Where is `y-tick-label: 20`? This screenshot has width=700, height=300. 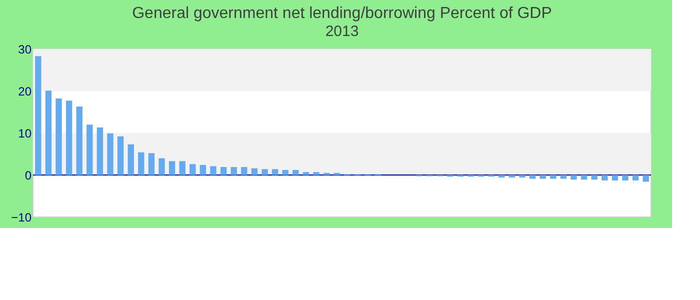 y-tick-label: 20 is located at coordinates (25, 91).